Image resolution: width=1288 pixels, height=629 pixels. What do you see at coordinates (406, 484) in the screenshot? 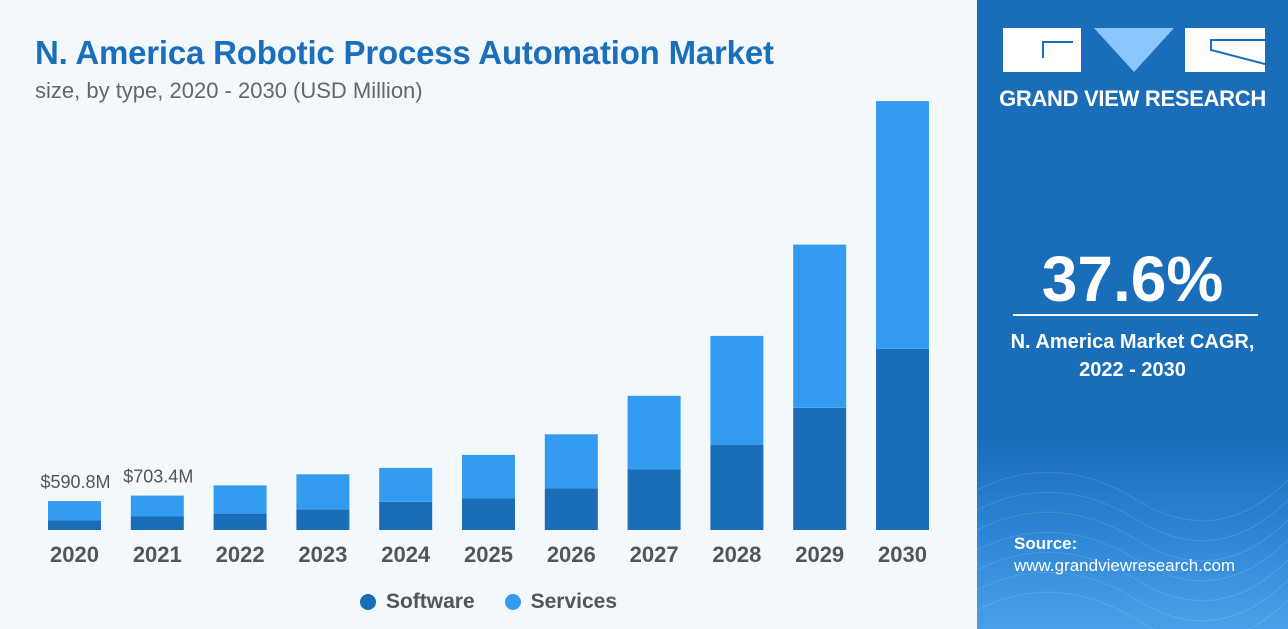
I see `bar-services-2024` at bounding box center [406, 484].